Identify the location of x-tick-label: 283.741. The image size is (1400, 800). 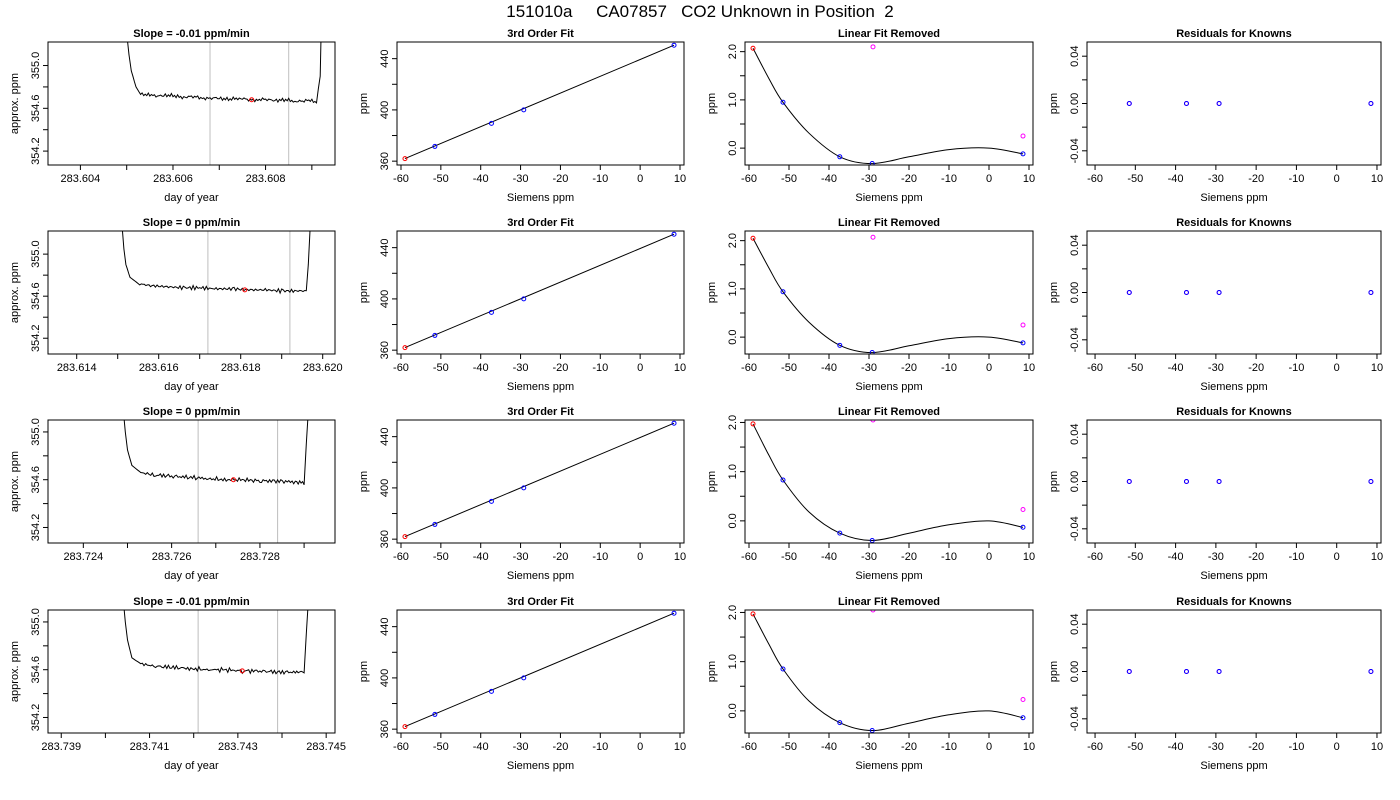
(150, 747).